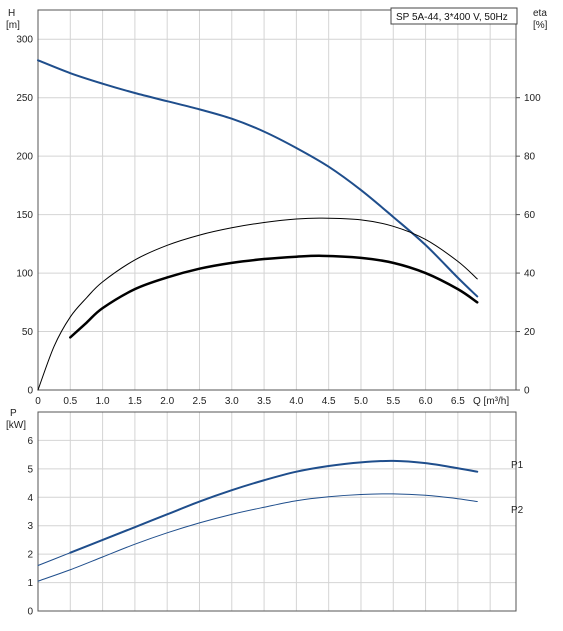 The height and width of the screenshot is (631, 563). I want to click on y2-tick-label: 100, so click(532, 98).